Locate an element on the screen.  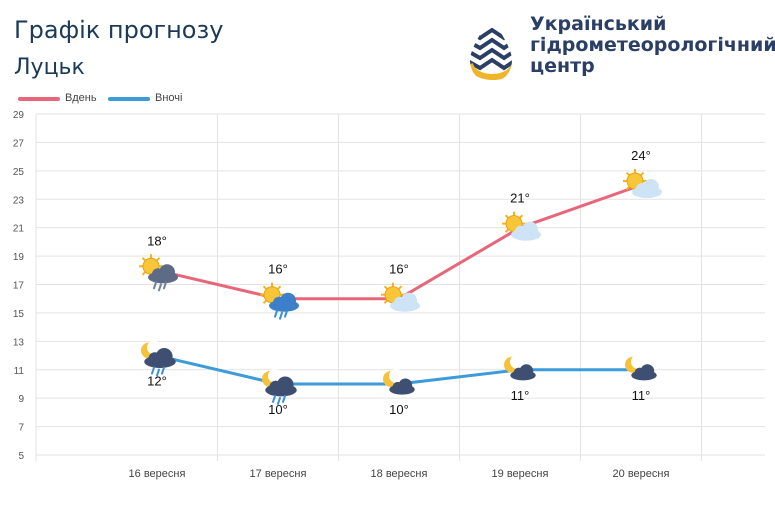
y-tick-label: 29 is located at coordinates (19, 115).